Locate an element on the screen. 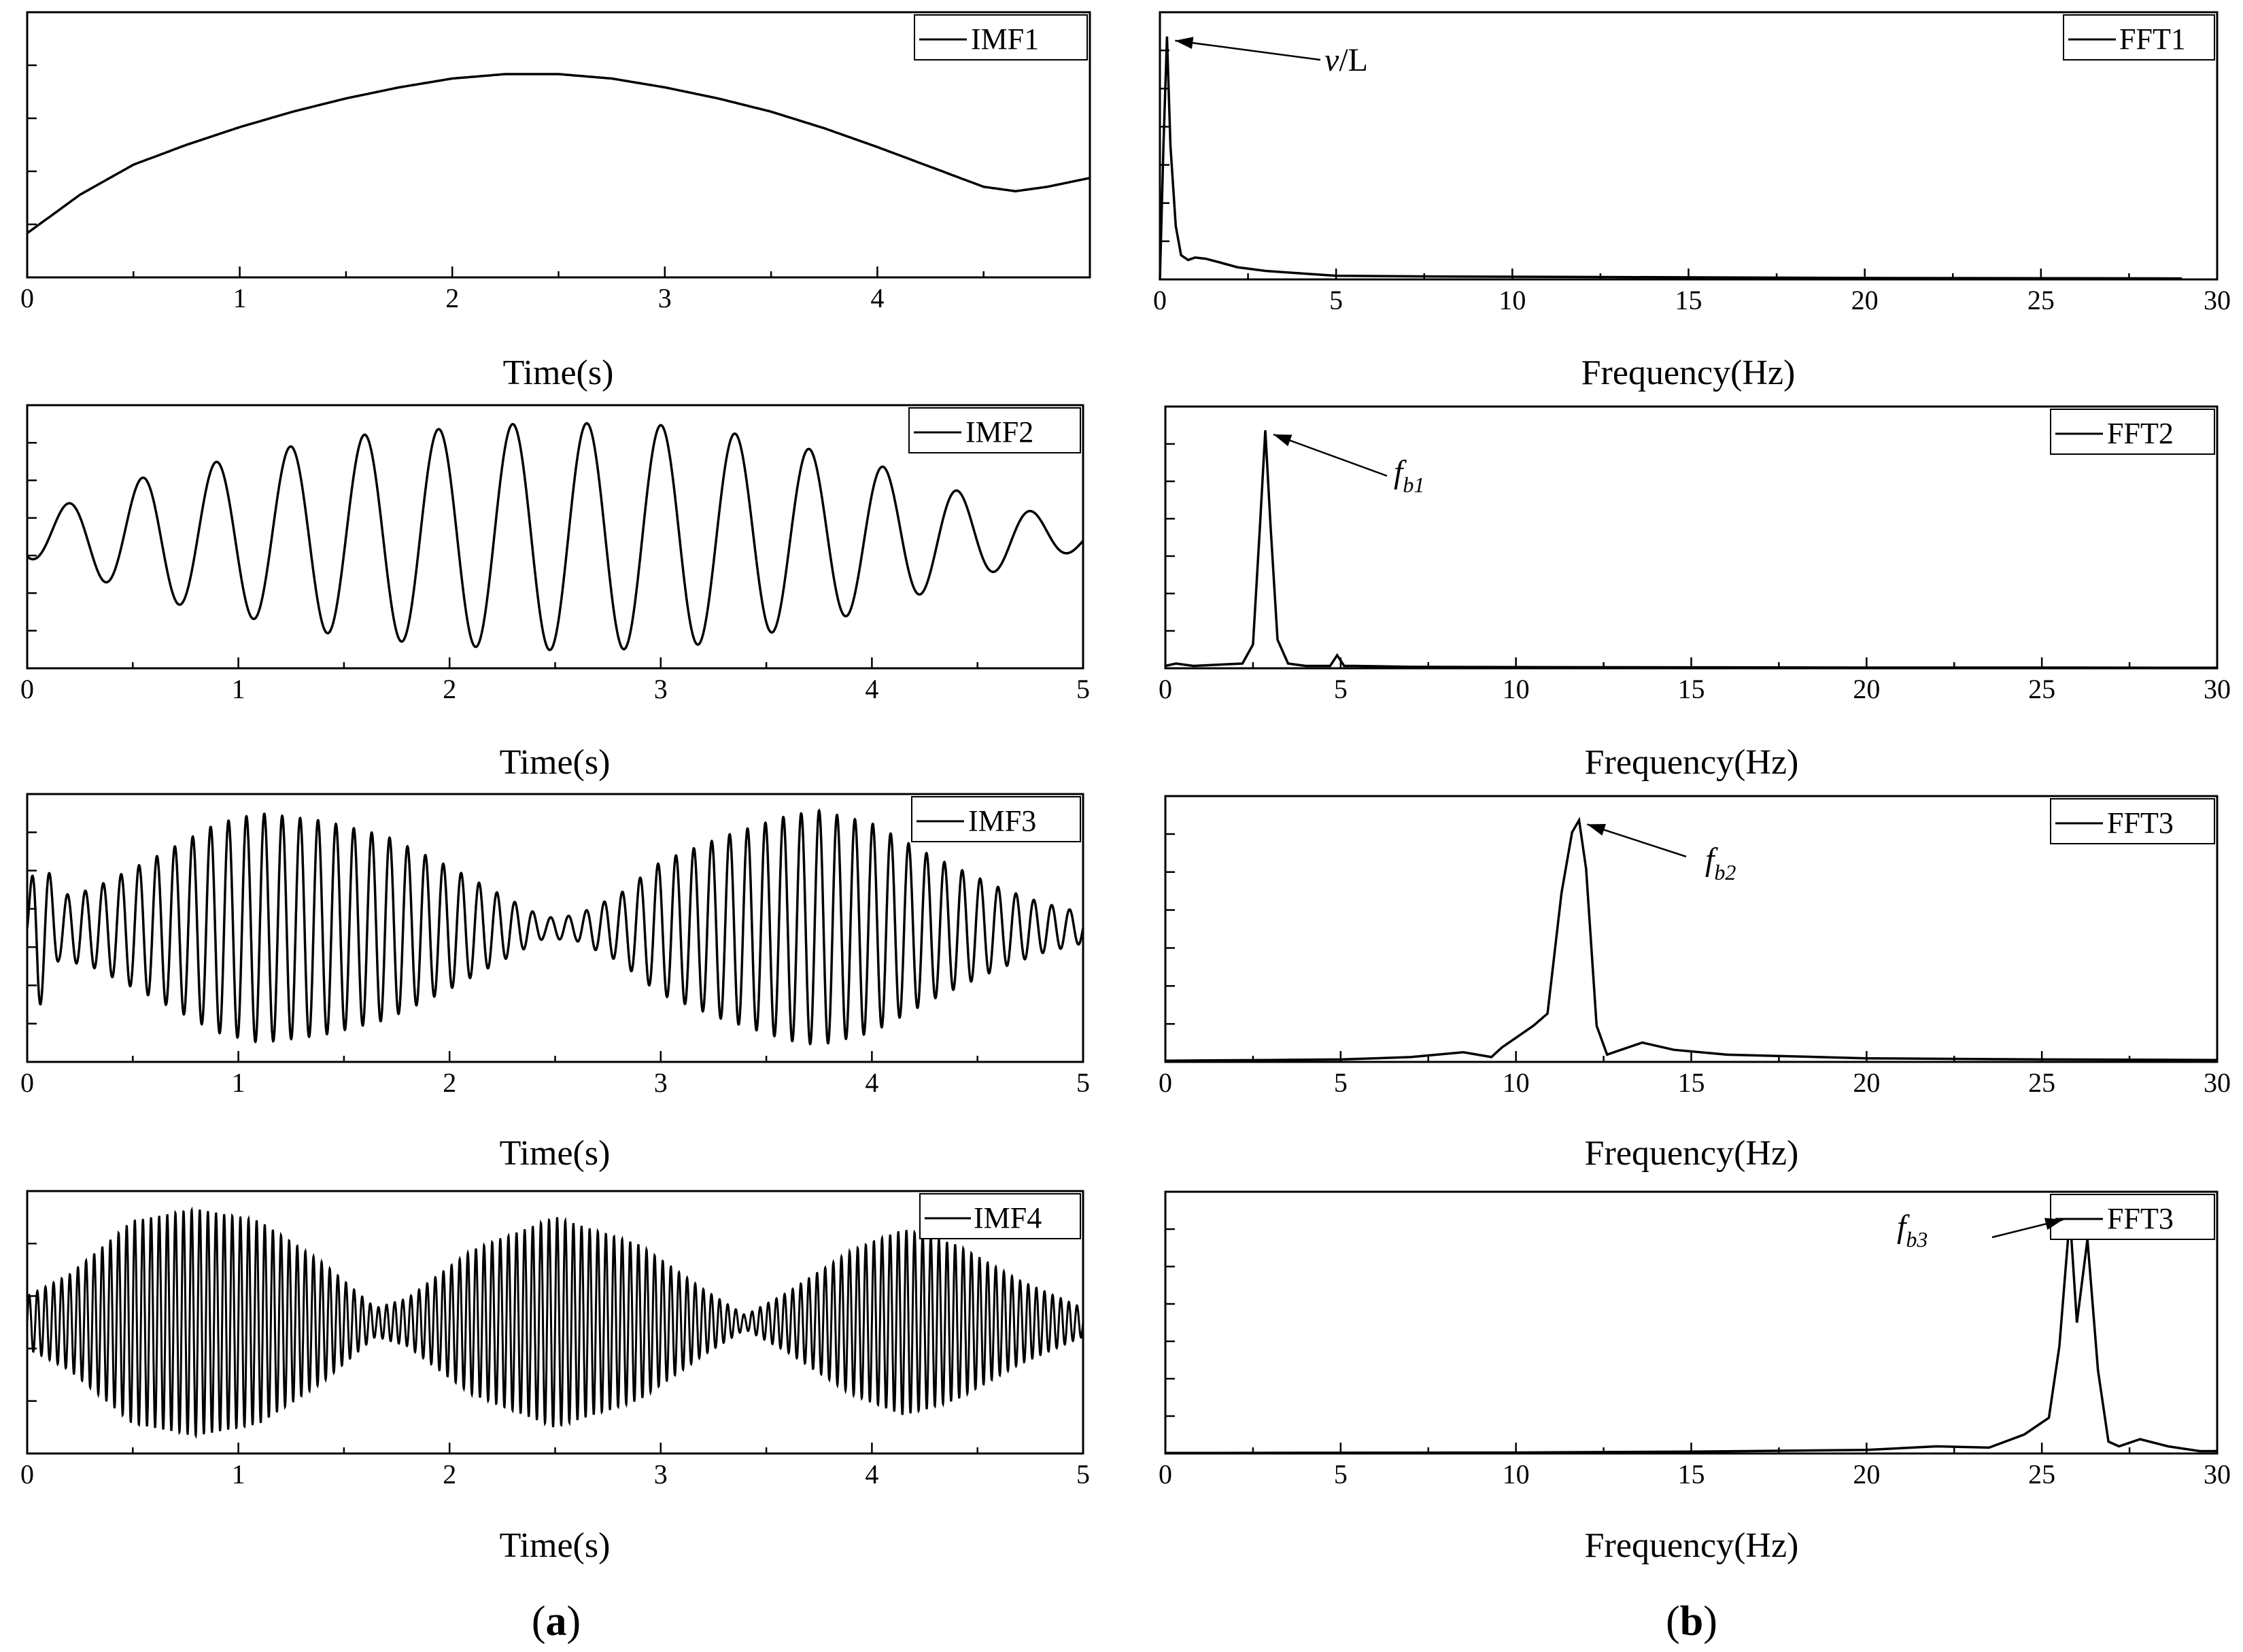  fft2-series-line is located at coordinates (1691, 550).